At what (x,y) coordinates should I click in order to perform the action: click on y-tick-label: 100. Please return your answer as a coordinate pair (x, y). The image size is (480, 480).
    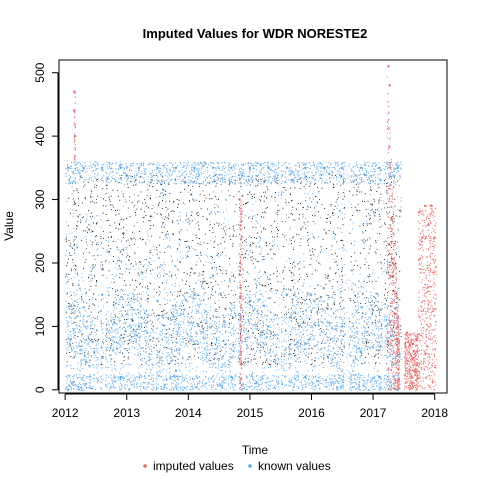
    Looking at the image, I should click on (40, 326).